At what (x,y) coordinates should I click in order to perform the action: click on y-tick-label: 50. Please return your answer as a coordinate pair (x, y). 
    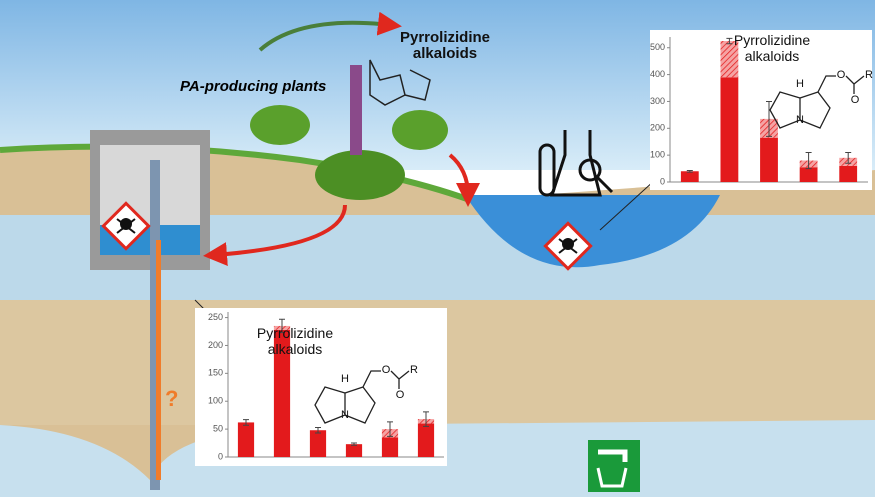
    Looking at the image, I should click on (218, 428).